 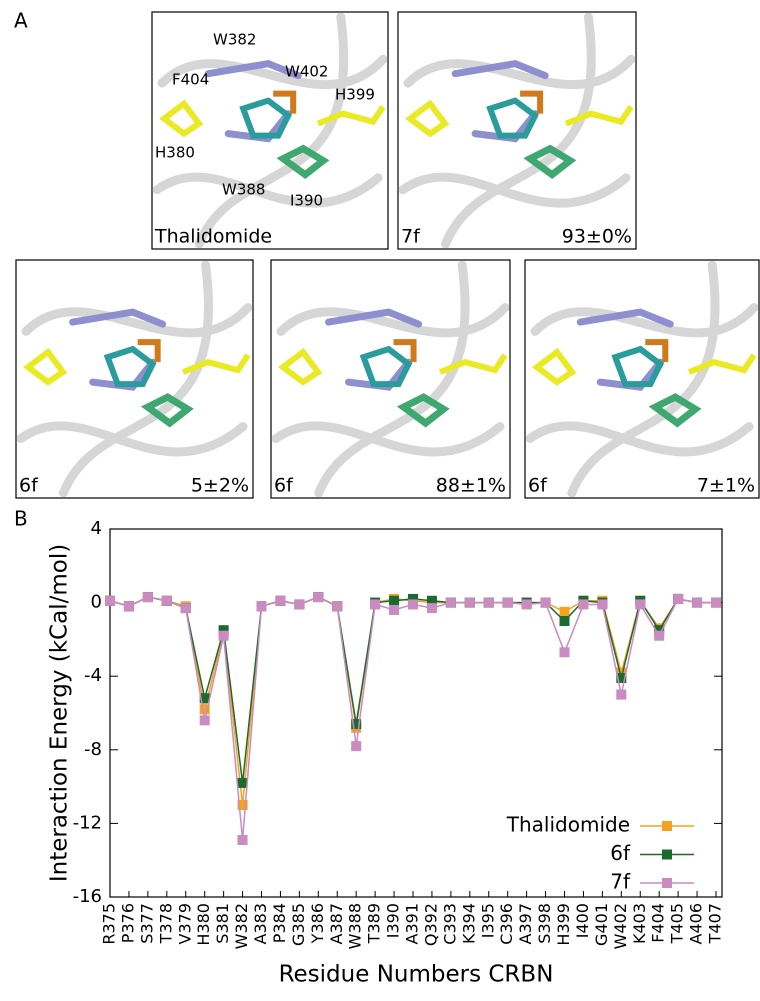 I want to click on y-tick-label: -16, so click(x=87, y=896).